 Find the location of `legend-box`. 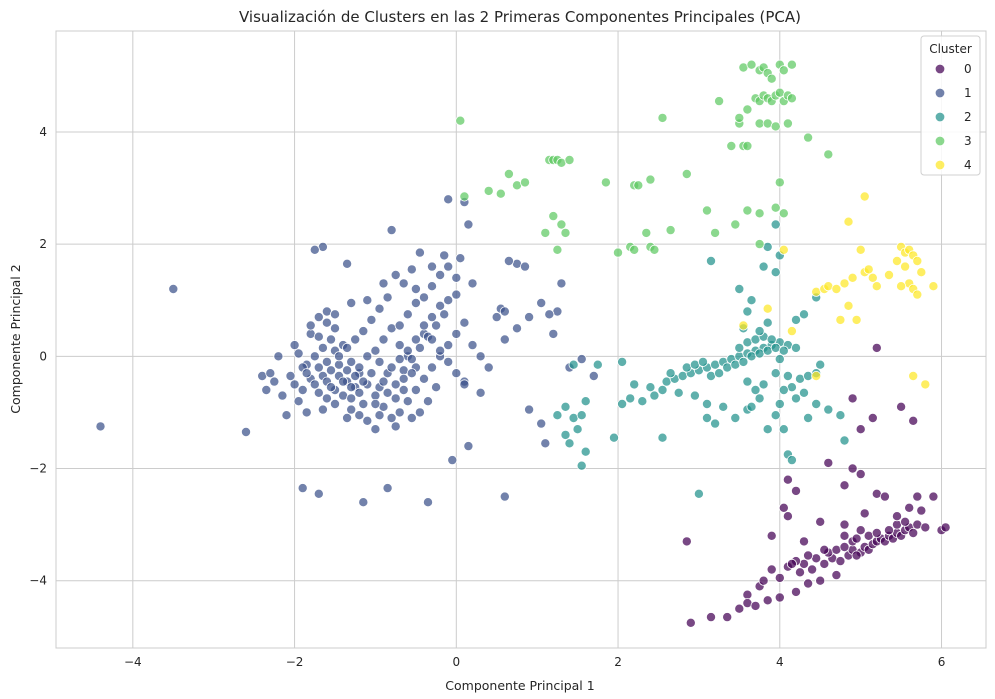

legend-box is located at coordinates (950, 105).